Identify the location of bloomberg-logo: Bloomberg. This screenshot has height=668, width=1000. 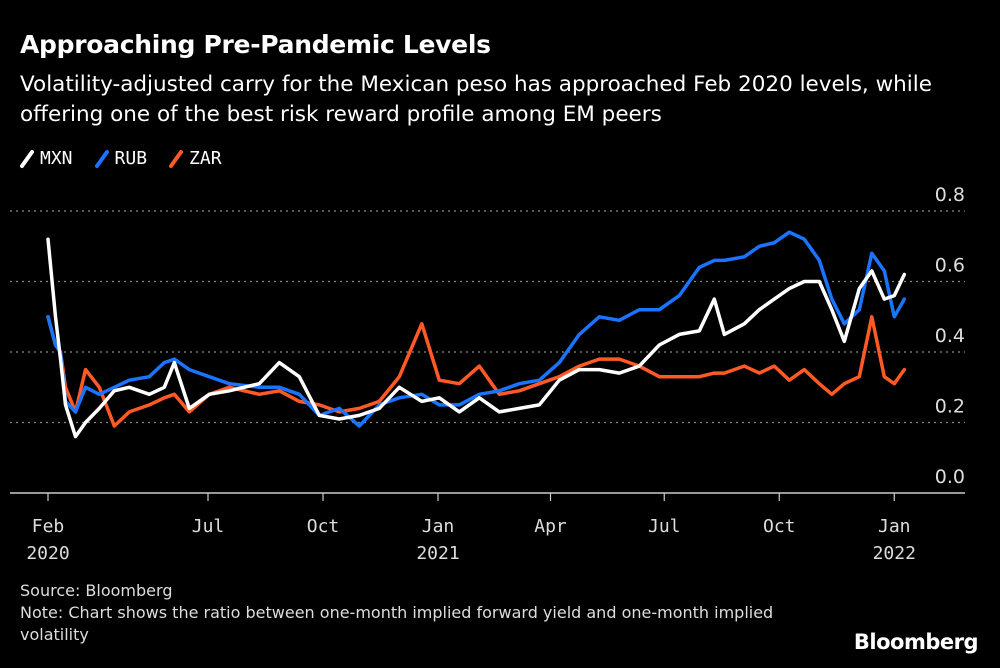
(916, 642).